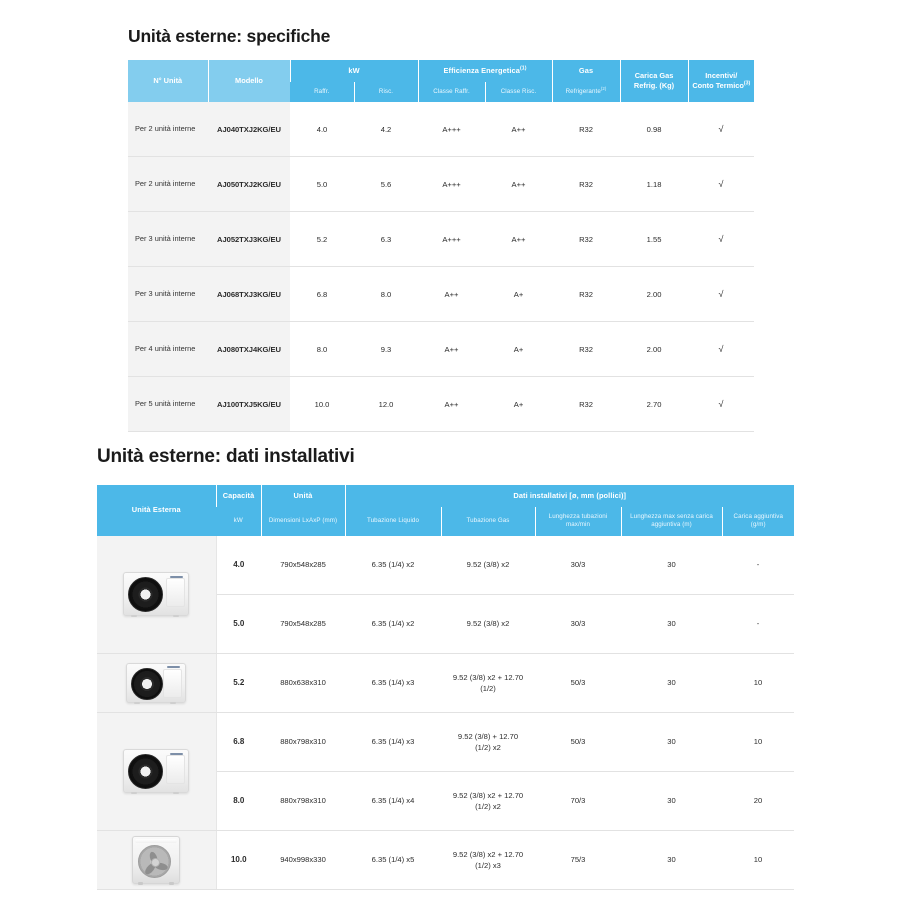 The image size is (900, 900). What do you see at coordinates (654, 404) in the screenshot?
I see `cell-carica-gas: 2.70` at bounding box center [654, 404].